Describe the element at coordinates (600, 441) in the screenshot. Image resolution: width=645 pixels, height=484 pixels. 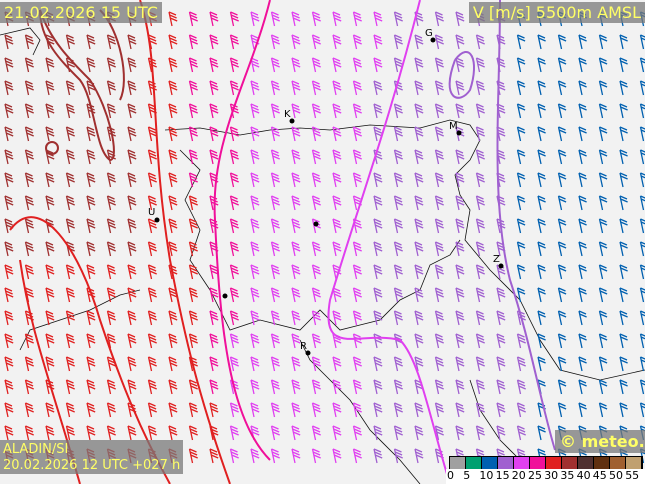
I see `copyright: © meteo.si` at that location.